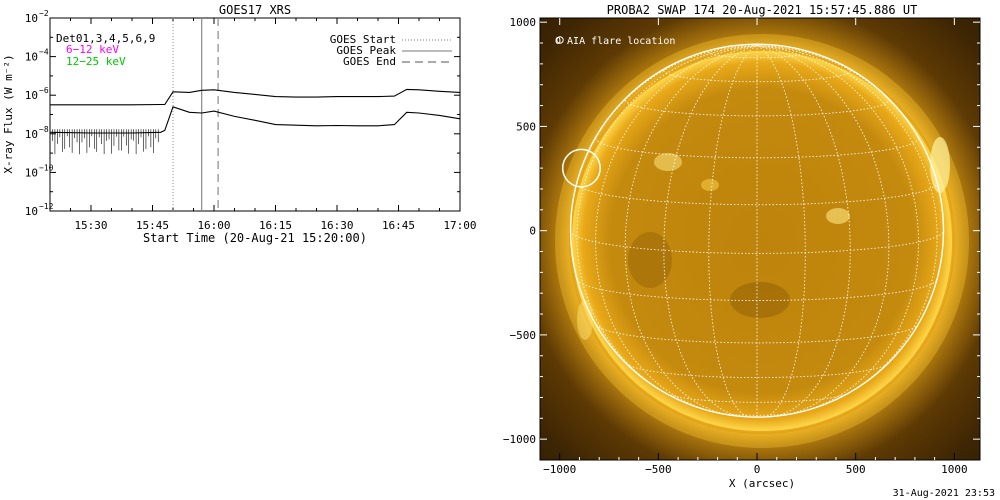 This screenshot has width=1000, height=500. What do you see at coordinates (105, 38) in the screenshot?
I see `legend-detectors: Det01,3,4,5,6,9` at bounding box center [105, 38].